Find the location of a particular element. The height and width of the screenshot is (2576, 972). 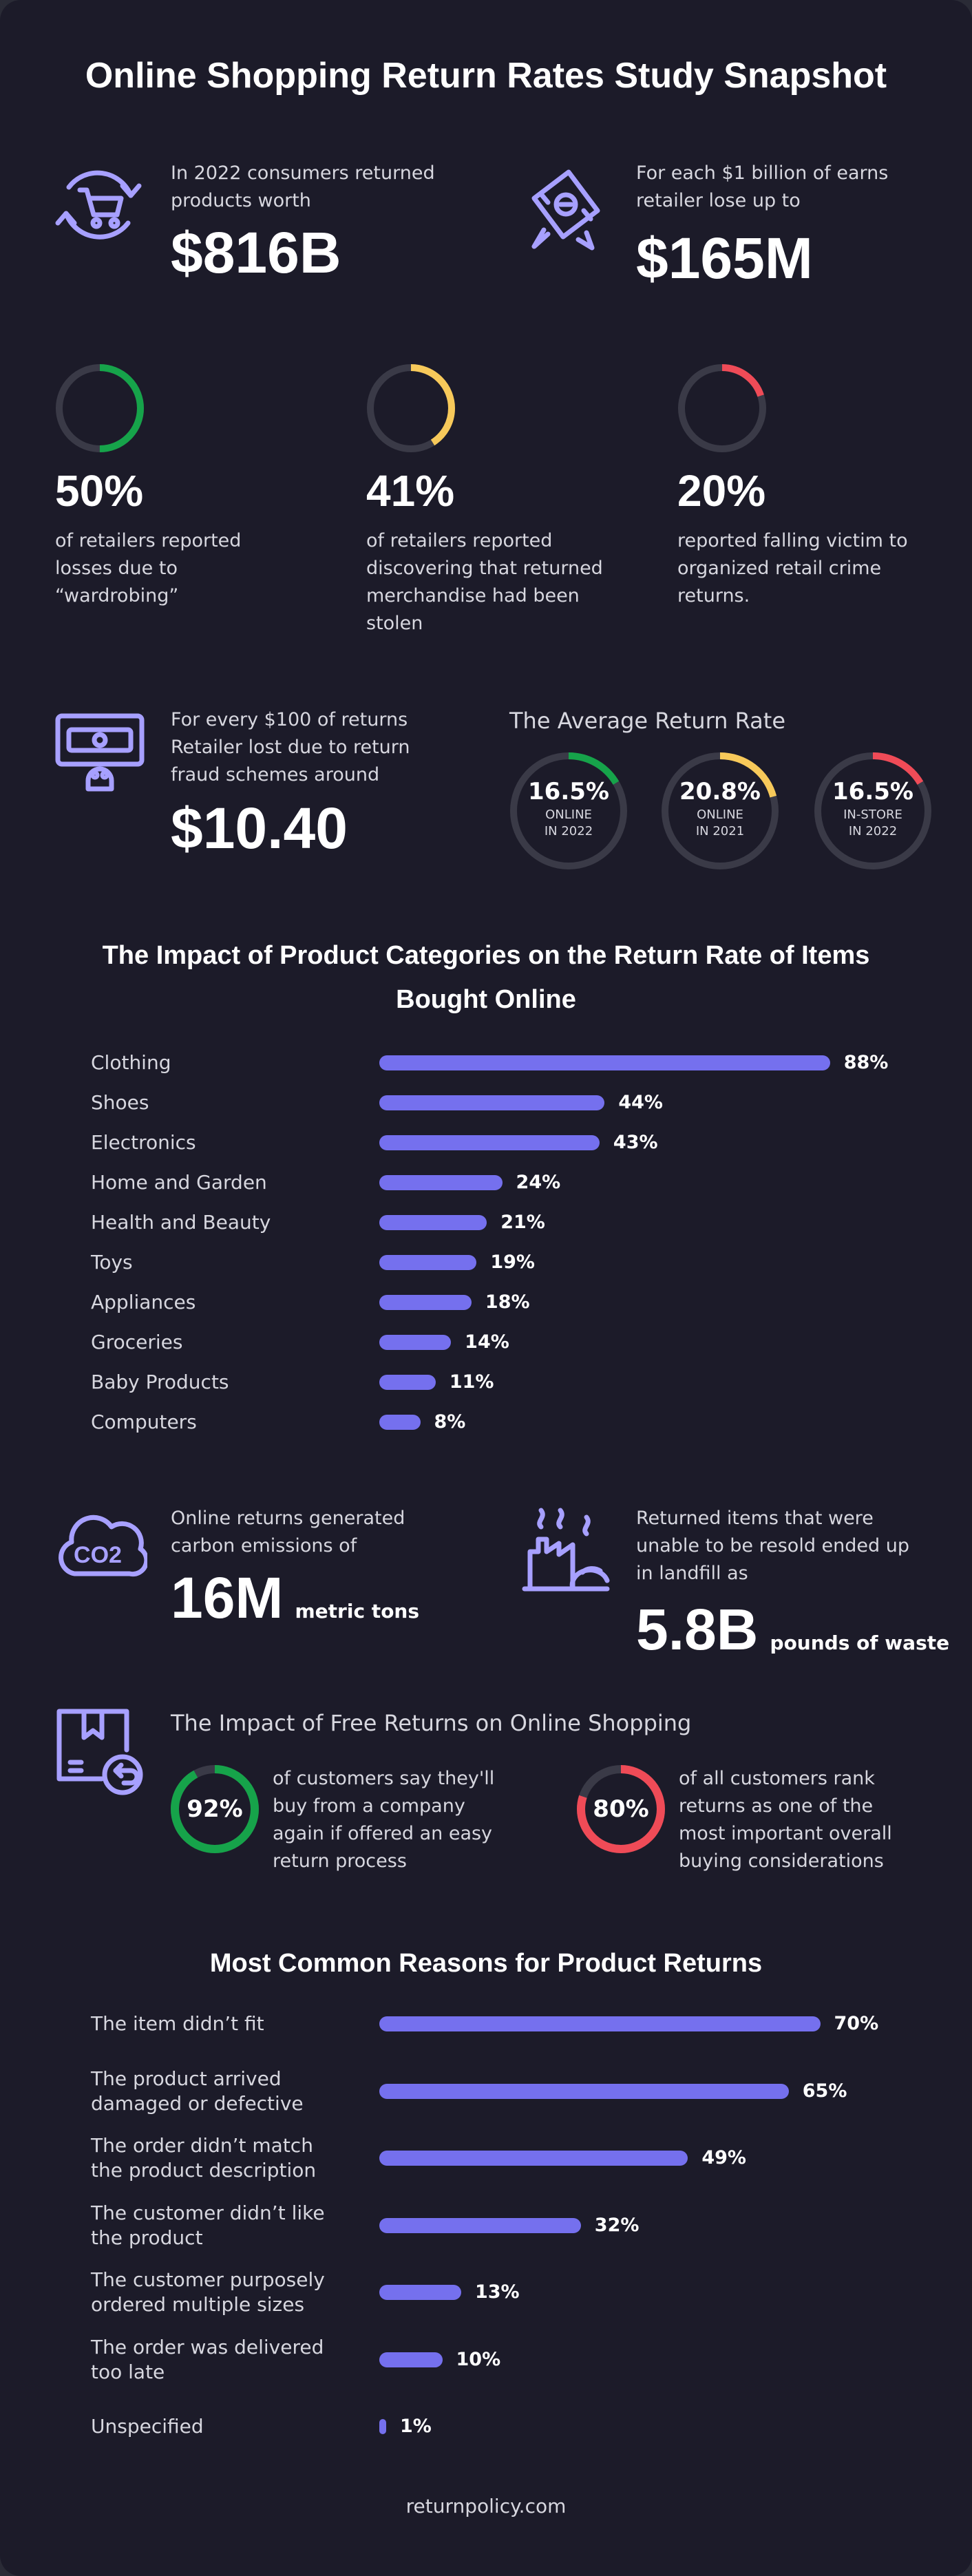

returned-line-1: In 2022 consumers returned is located at coordinates (303, 173).